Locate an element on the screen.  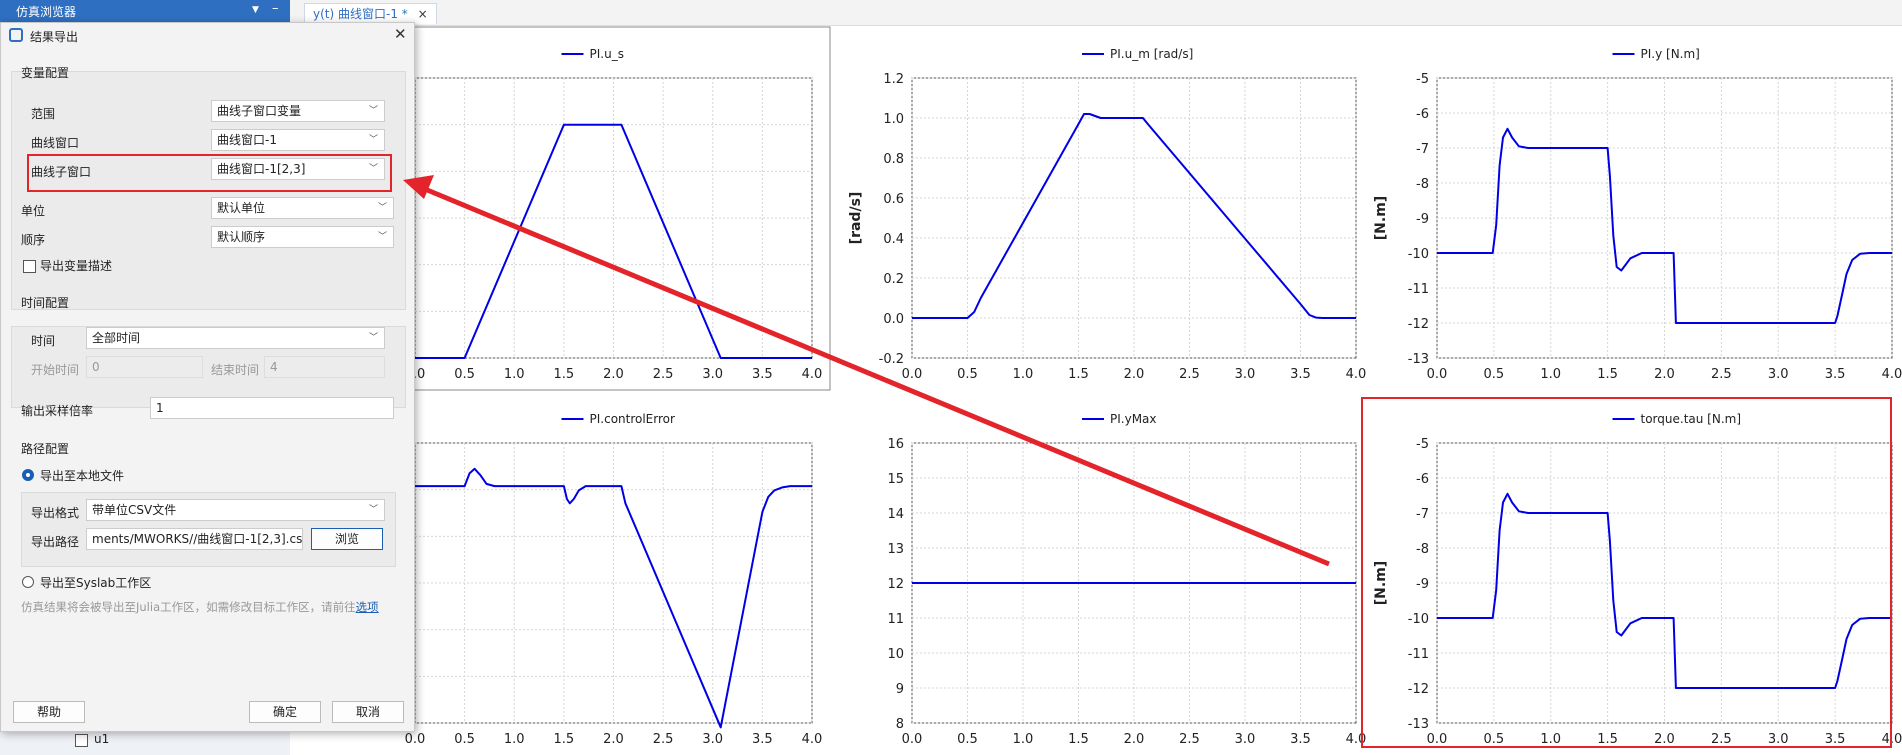
cancel-button: 取消 is located at coordinates (368, 712).